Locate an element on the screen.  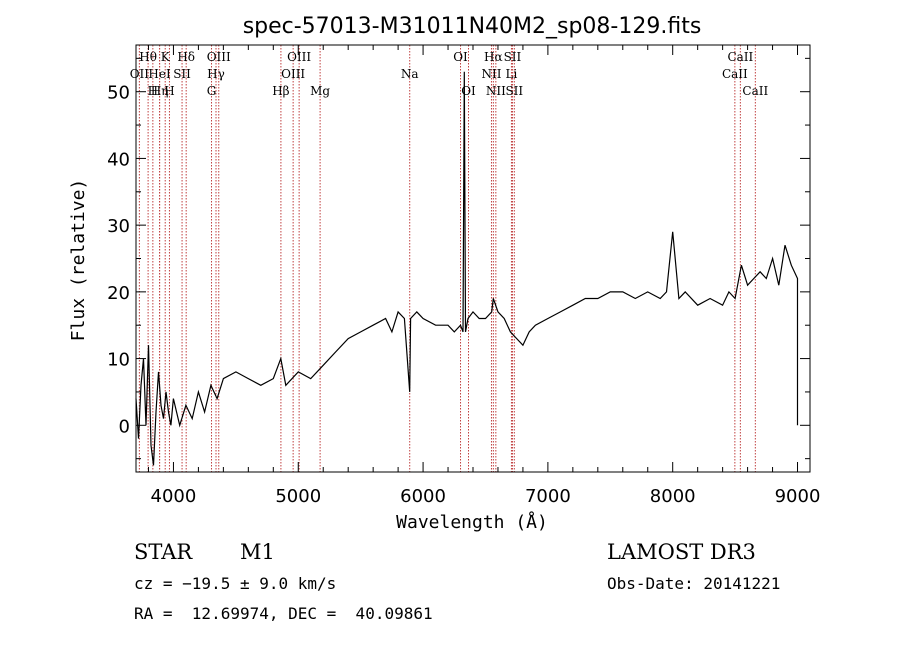
survey-name: LAMOST DR3 is located at coordinates (681, 552).